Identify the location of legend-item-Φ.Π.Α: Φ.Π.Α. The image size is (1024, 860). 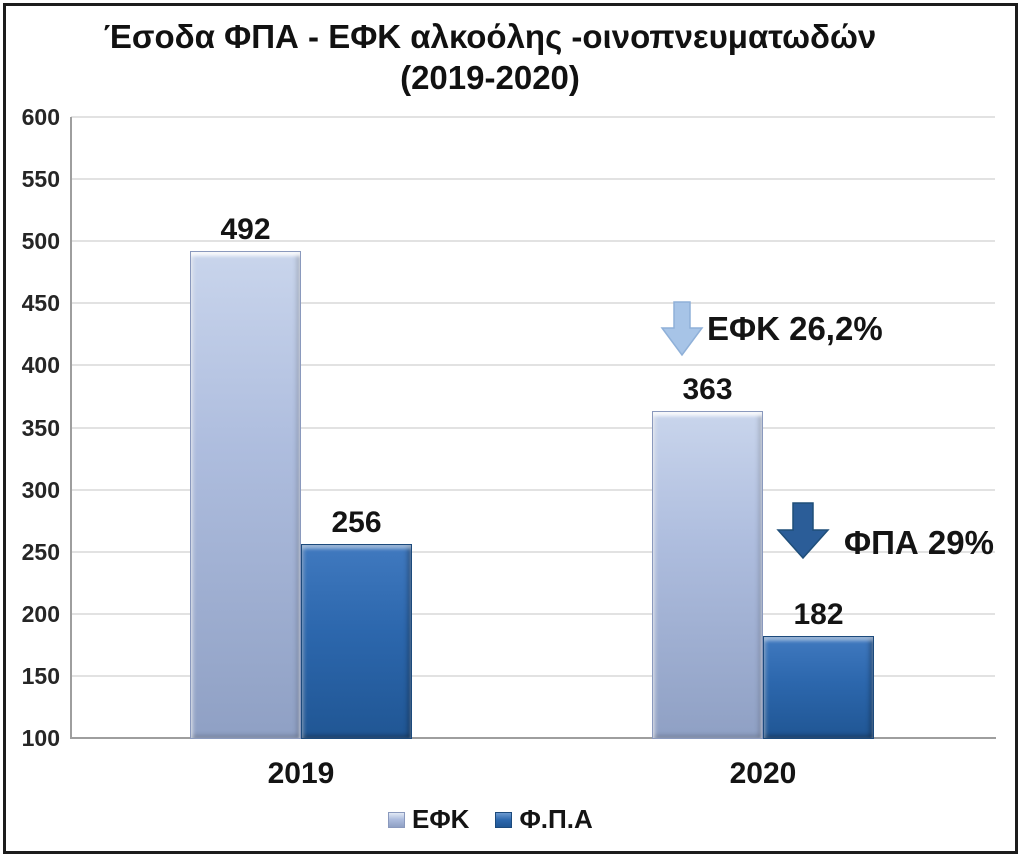
(544, 819).